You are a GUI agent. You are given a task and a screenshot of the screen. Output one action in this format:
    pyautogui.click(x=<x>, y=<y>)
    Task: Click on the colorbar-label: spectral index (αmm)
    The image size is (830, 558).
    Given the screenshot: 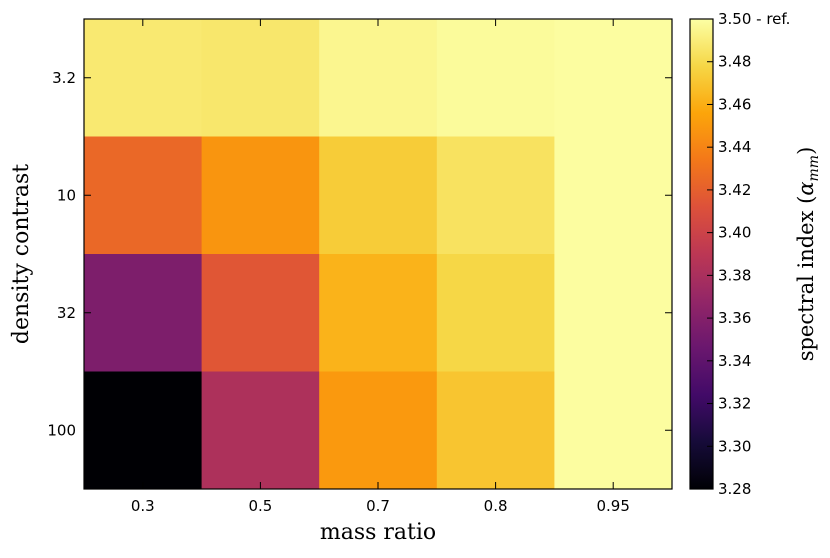 What is the action you would take?
    pyautogui.click(x=808, y=254)
    